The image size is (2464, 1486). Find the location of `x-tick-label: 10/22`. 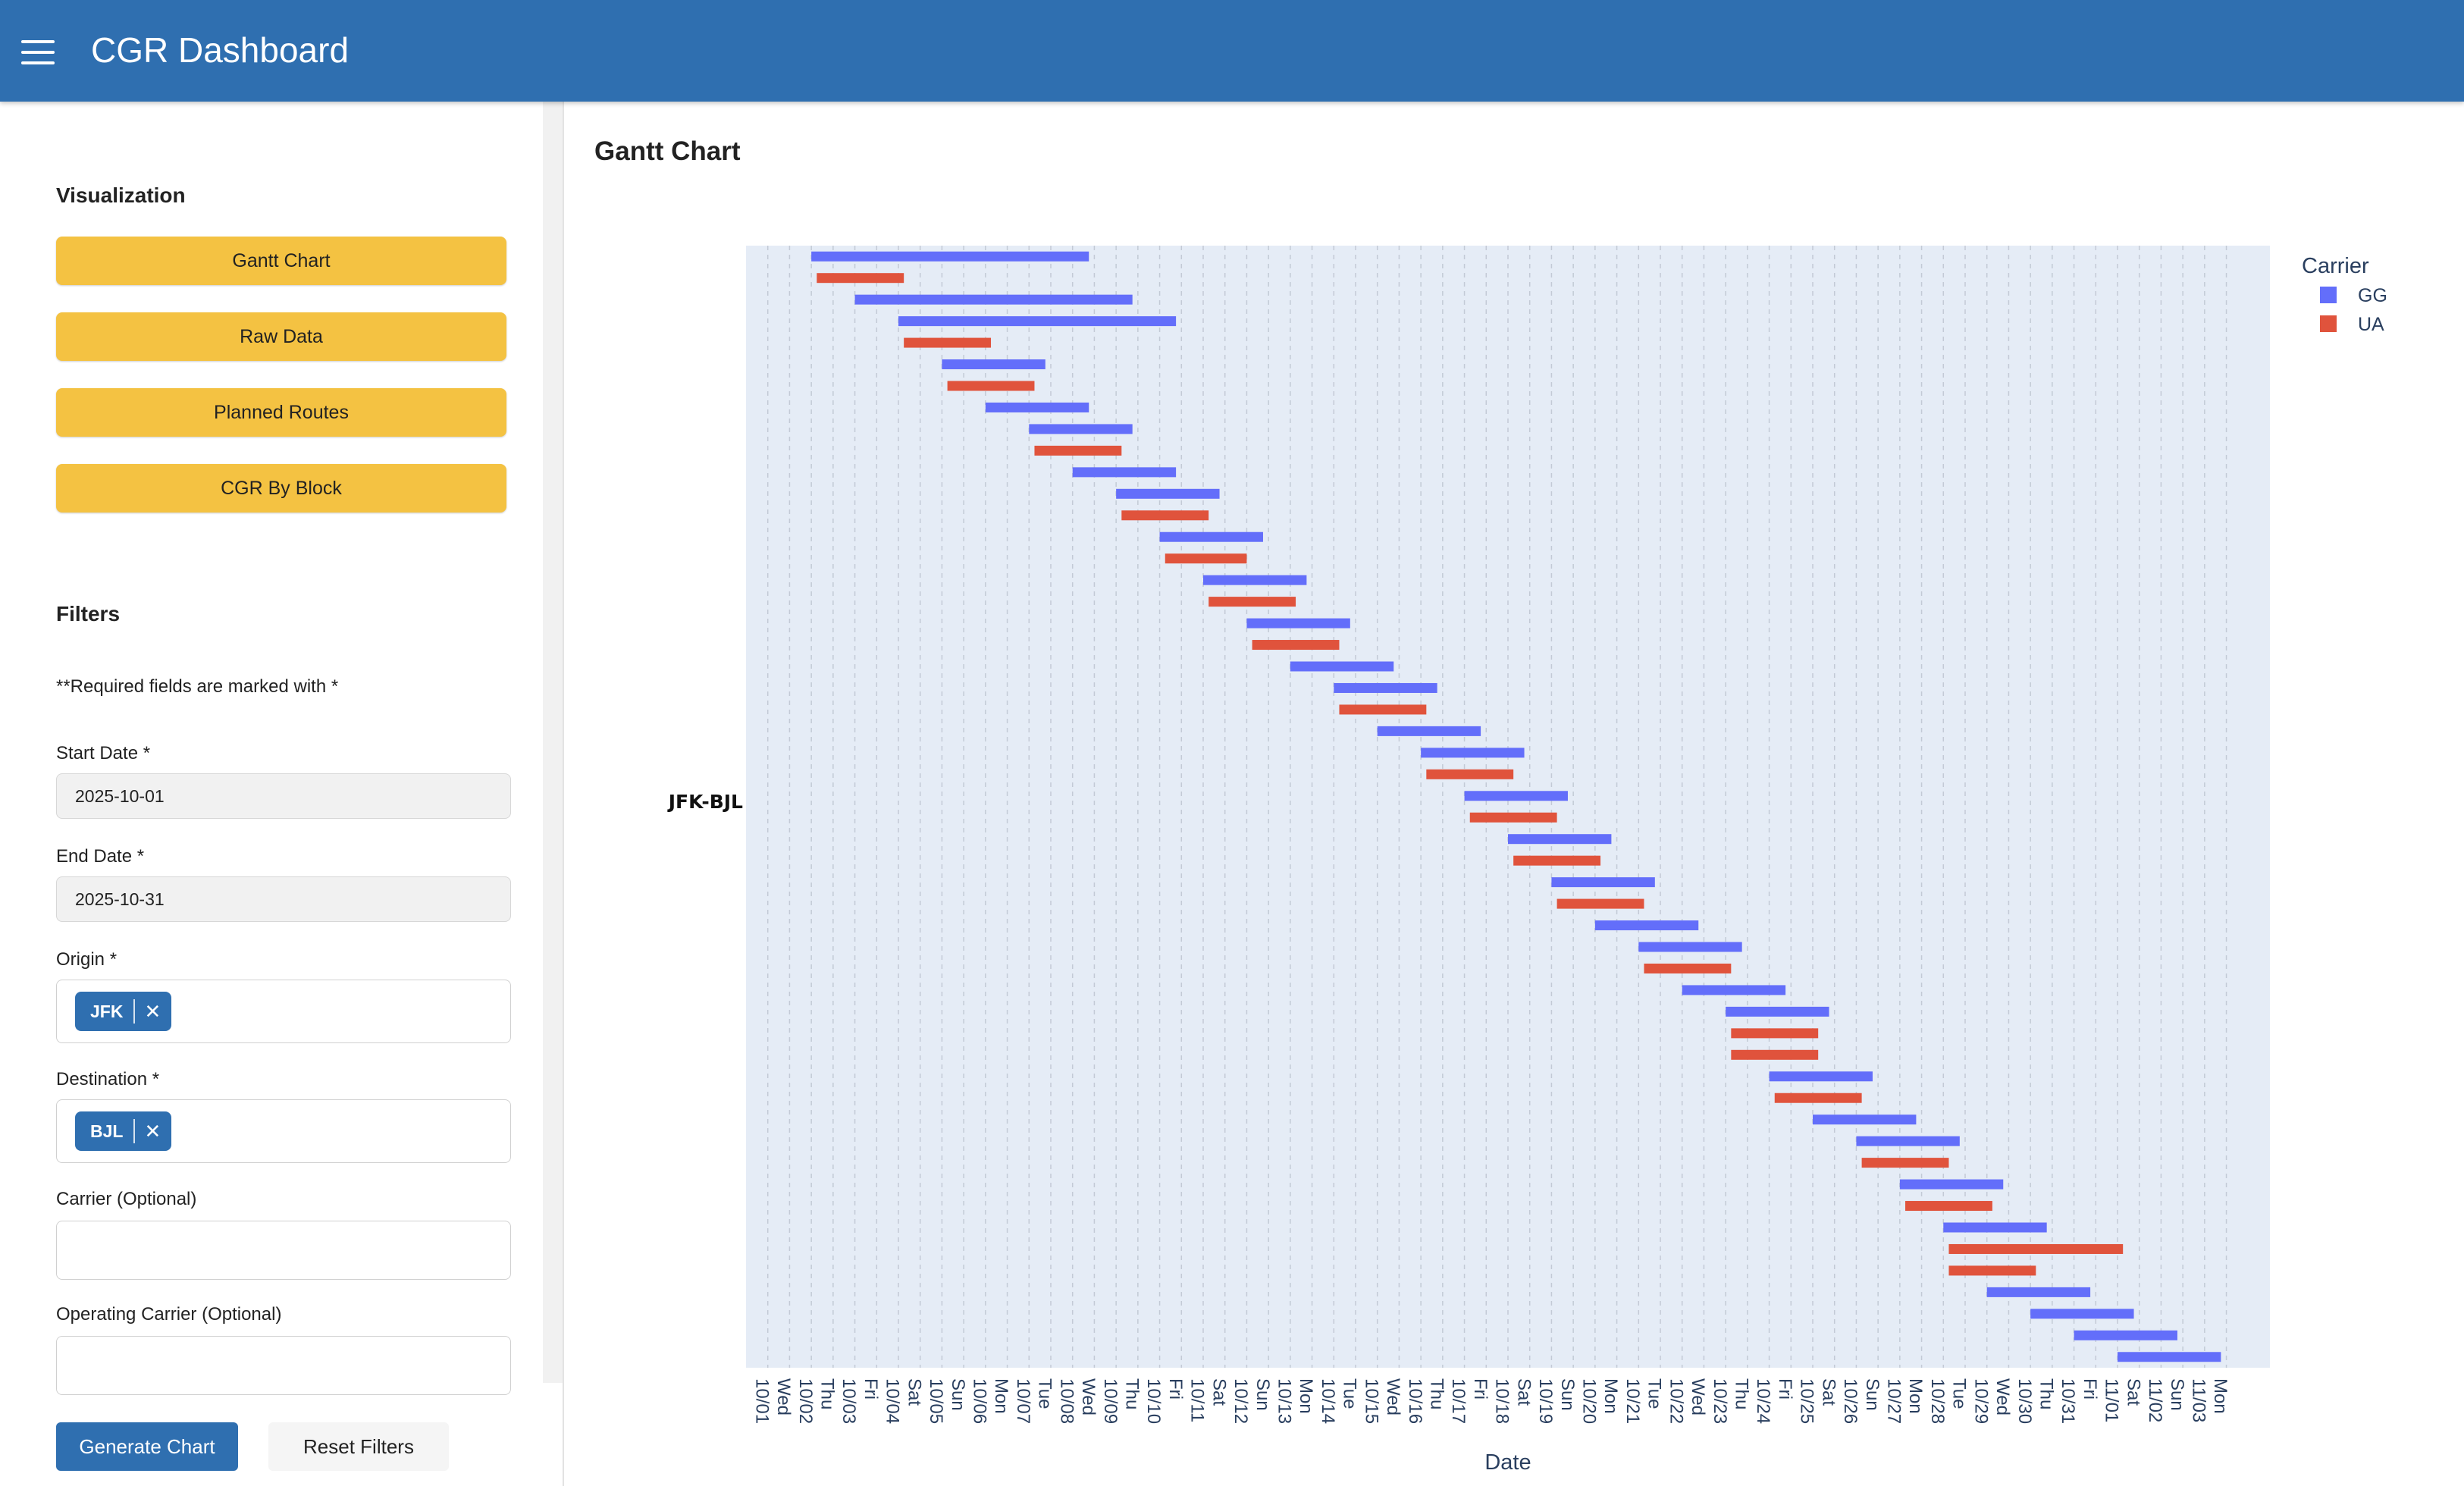

x-tick-label: 10/22 is located at coordinates (1676, 1401).